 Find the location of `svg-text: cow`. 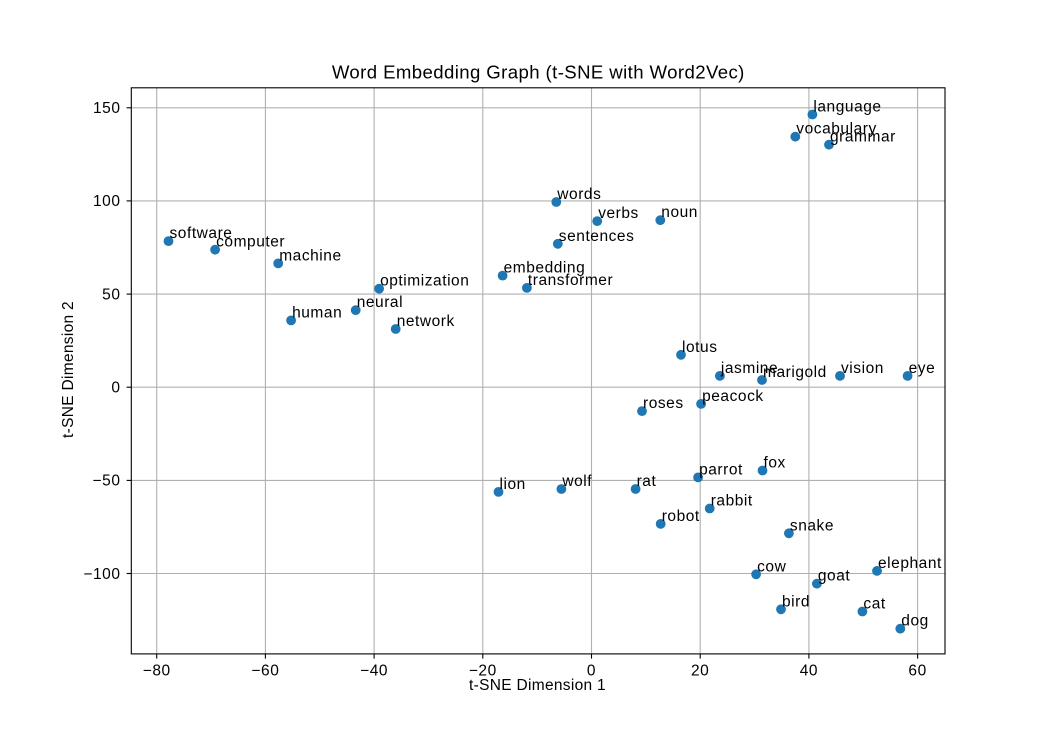

svg-text: cow is located at coordinates (771, 566).